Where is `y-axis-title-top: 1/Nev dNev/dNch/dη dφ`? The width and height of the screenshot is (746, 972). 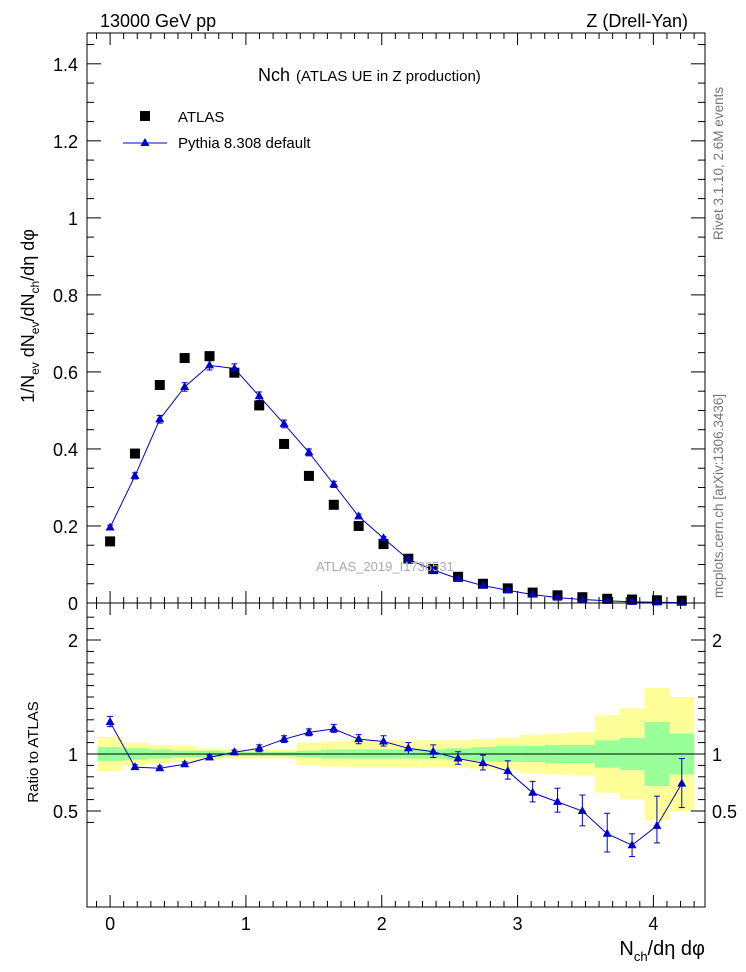 y-axis-title-top: 1/Nev dNev/dNch/dη dφ is located at coordinates (30, 316).